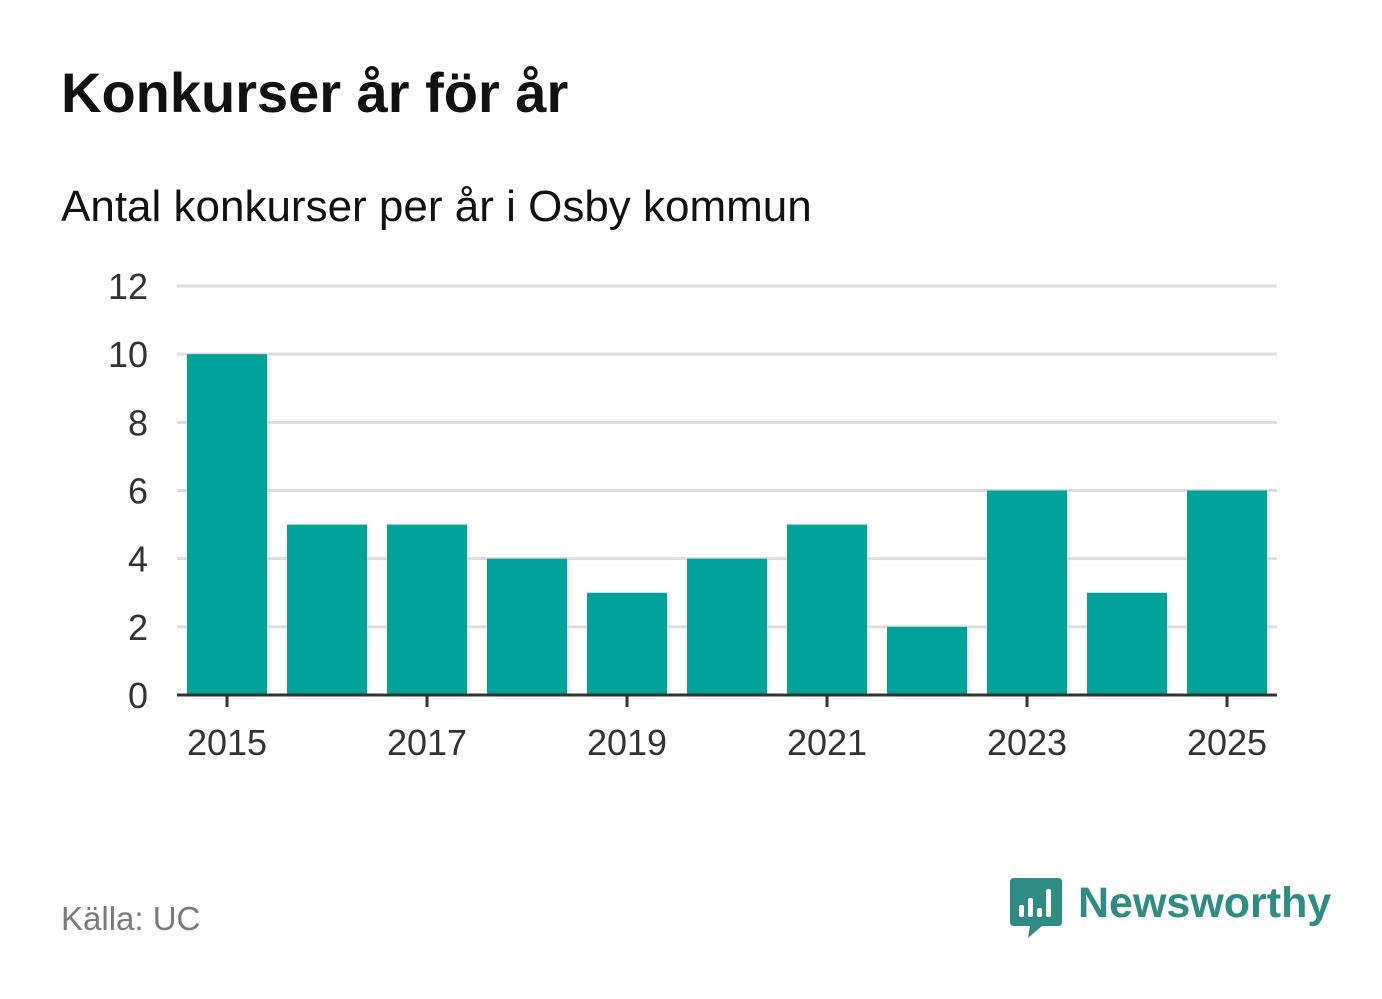  What do you see at coordinates (327, 609) in the screenshot?
I see `bar-2016` at bounding box center [327, 609].